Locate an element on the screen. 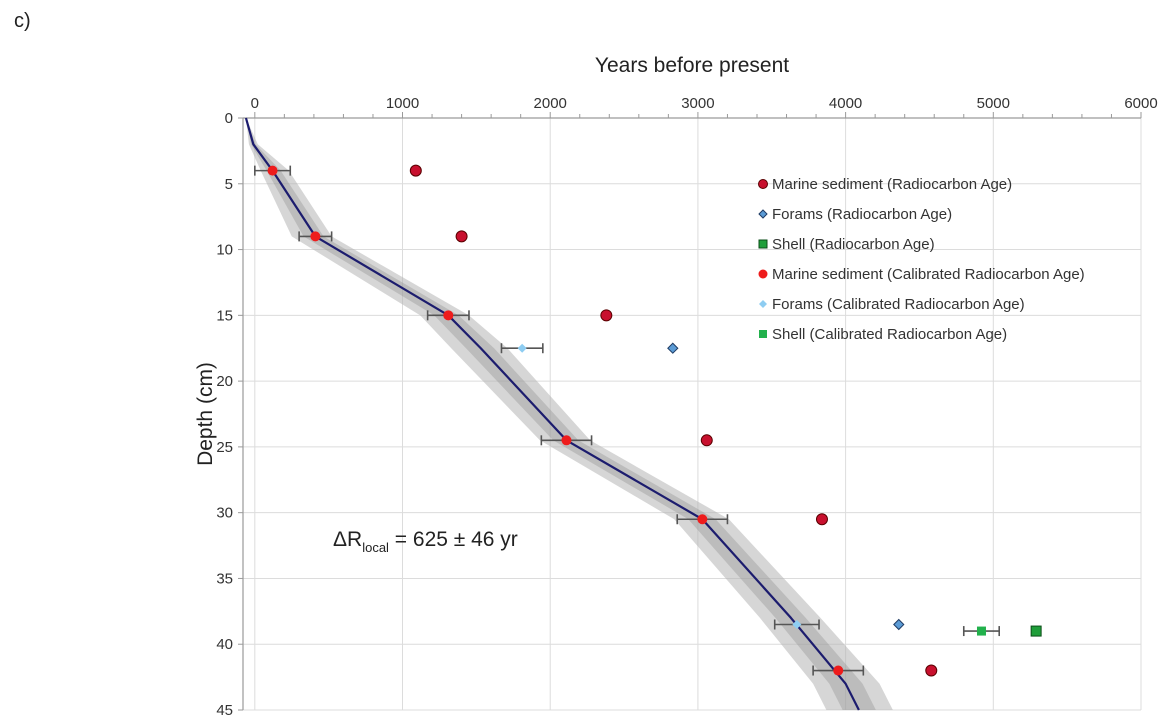 This screenshot has width=1173, height=717. legend-item: Shell (Radiocarbon Age) is located at coordinates (846, 244).